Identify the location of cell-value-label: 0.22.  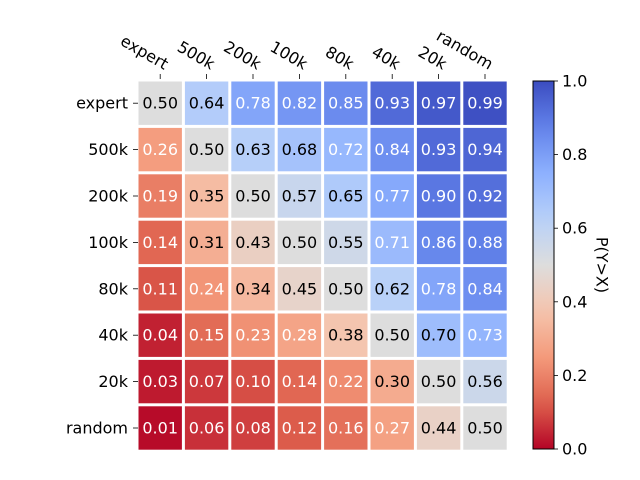
(346, 381).